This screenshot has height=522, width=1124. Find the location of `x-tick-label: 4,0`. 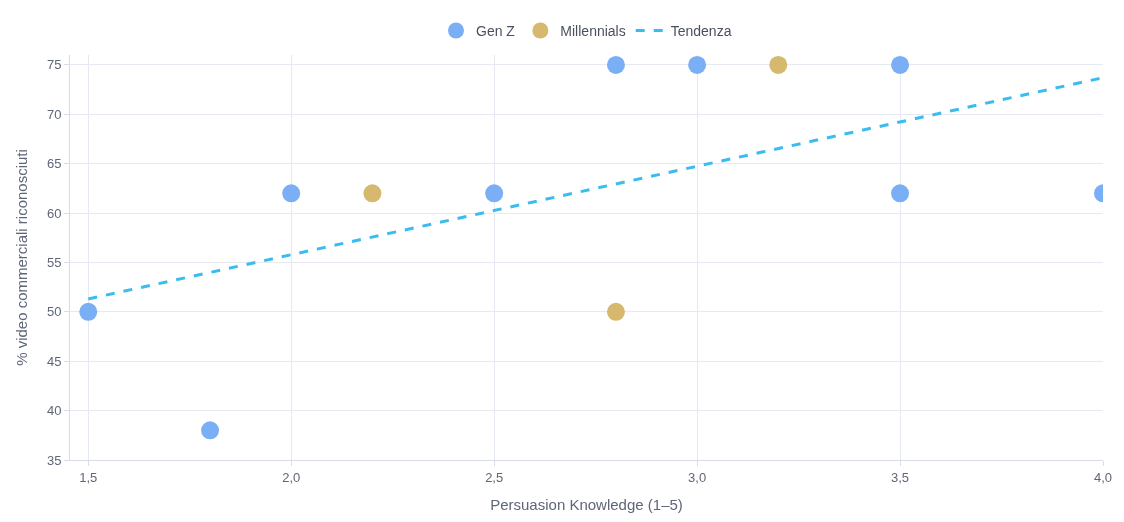

x-tick-label: 4,0 is located at coordinates (1103, 477).